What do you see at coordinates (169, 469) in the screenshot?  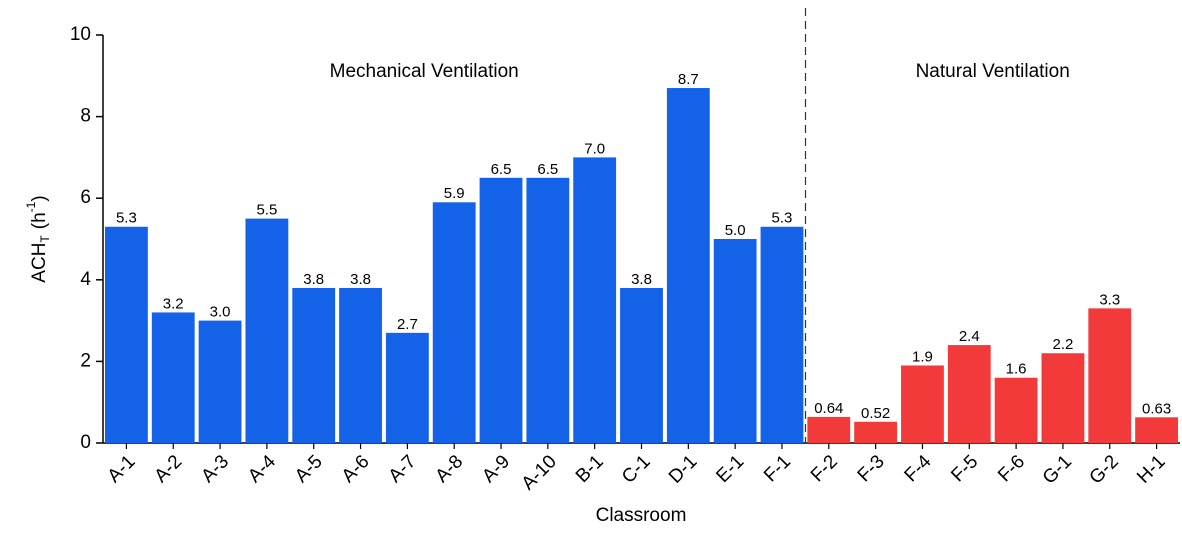 I see `x-tick-label: A-2` at bounding box center [169, 469].